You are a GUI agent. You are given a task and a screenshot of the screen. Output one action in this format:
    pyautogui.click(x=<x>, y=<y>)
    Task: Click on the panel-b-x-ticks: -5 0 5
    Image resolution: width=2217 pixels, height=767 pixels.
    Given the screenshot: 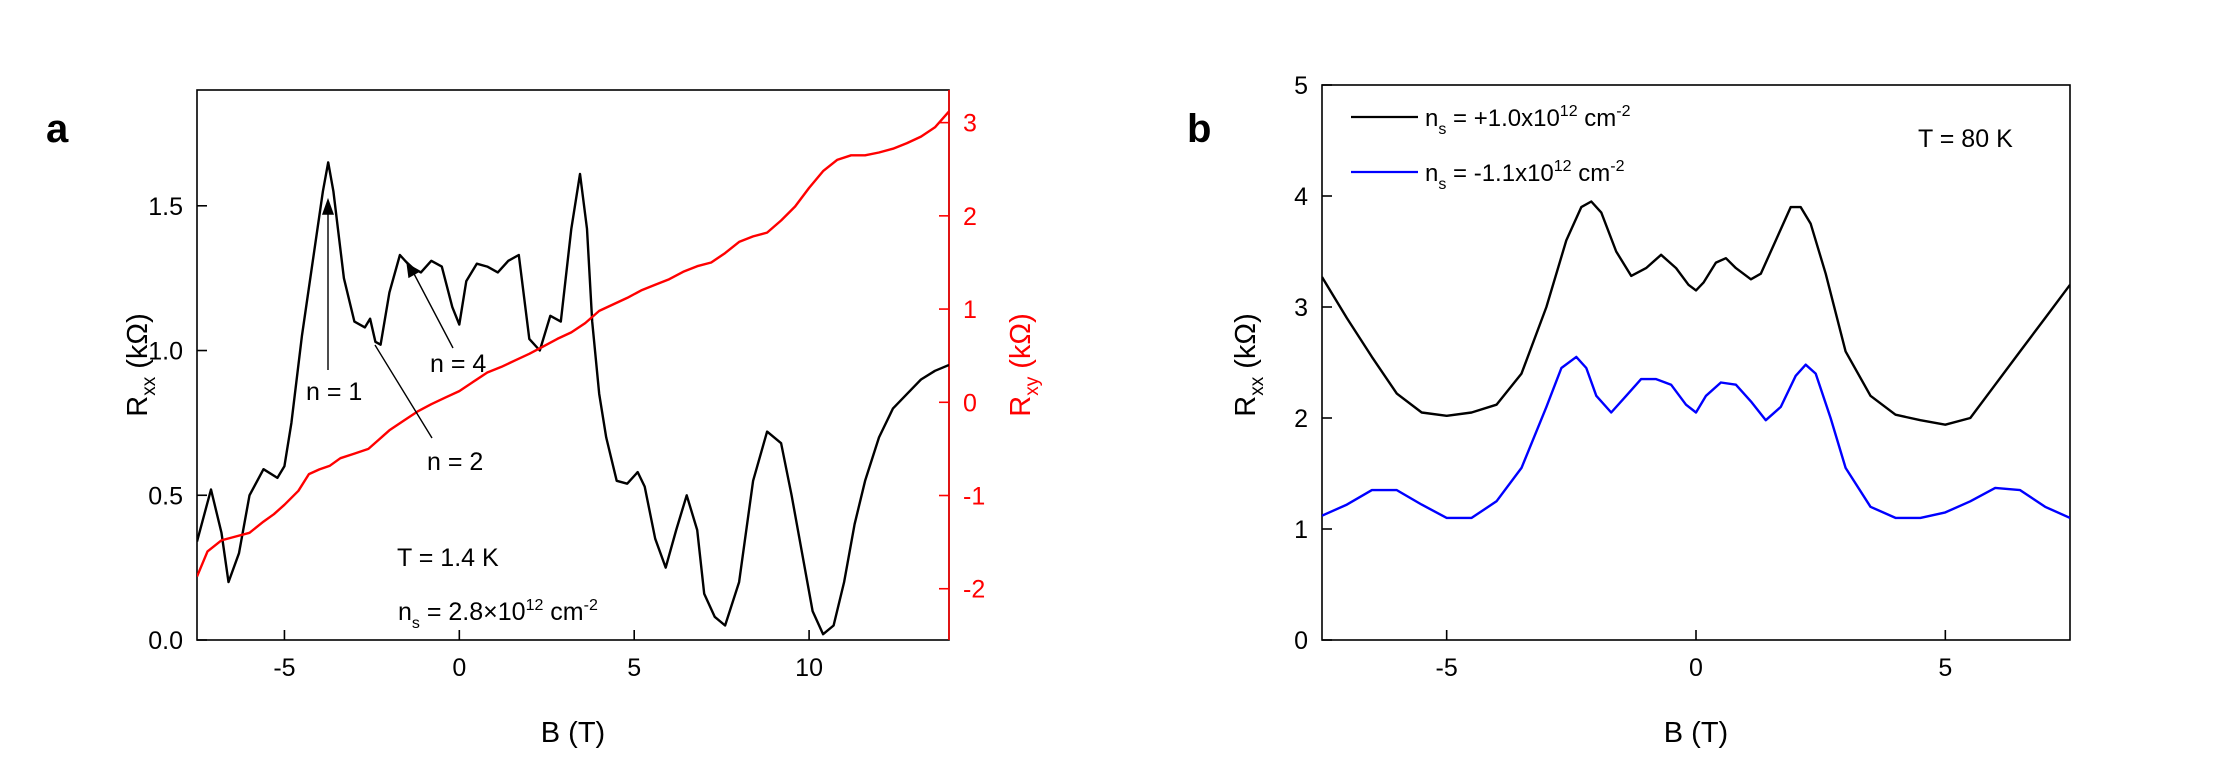 What is the action you would take?
    pyautogui.click(x=1694, y=656)
    